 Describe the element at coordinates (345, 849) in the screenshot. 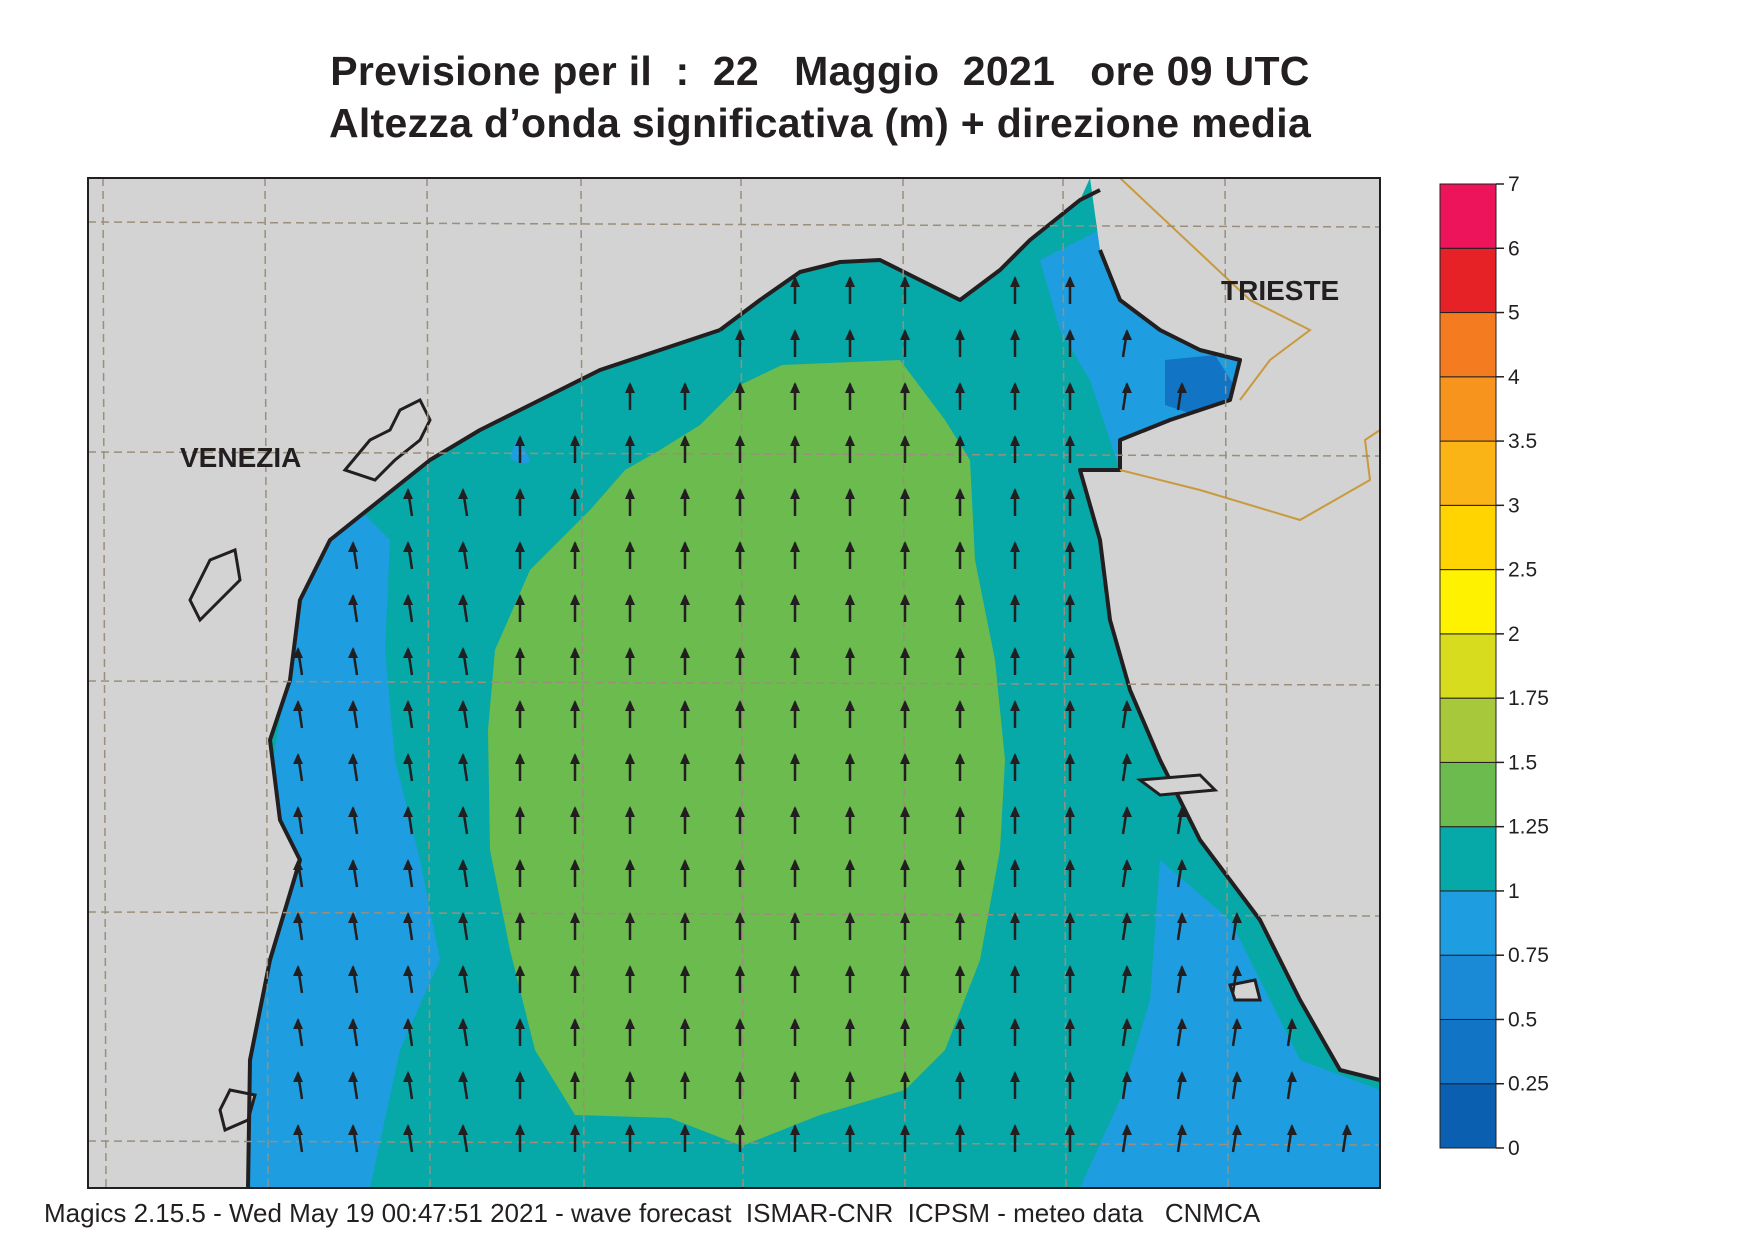

I see `wave-zone-west` at that location.